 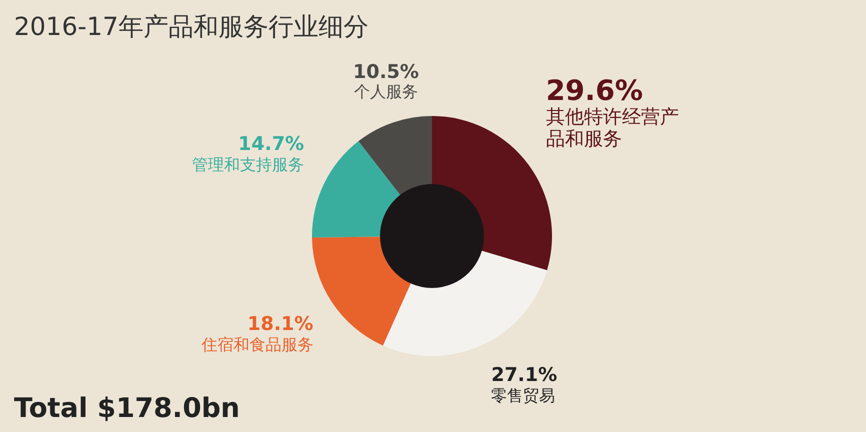 What do you see at coordinates (613, 128) in the screenshot?
I see `slice-label: 其他特许经营产品和服务` at bounding box center [613, 128].